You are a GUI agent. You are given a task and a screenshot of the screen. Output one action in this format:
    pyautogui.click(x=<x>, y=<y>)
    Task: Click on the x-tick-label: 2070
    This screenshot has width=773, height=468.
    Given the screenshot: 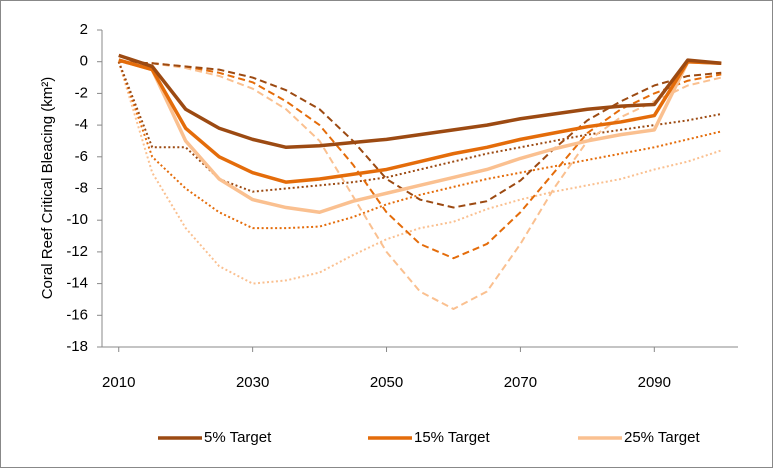 What is the action you would take?
    pyautogui.click(x=520, y=382)
    